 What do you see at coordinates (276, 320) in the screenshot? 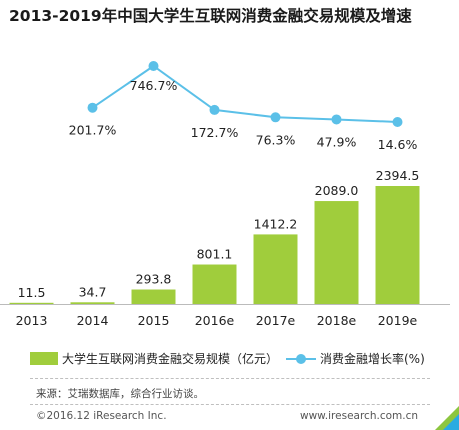
I see `x-tick-label-2017e: 2017e` at bounding box center [276, 320].